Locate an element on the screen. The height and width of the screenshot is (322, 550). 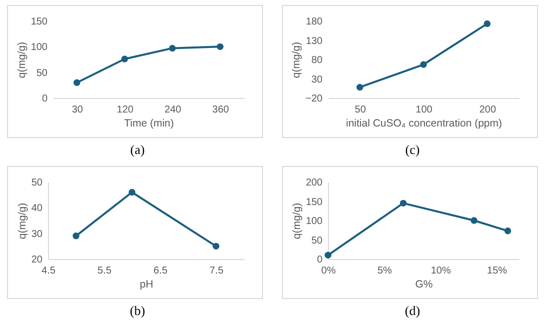
x-tick-label: 200 is located at coordinates (487, 110).